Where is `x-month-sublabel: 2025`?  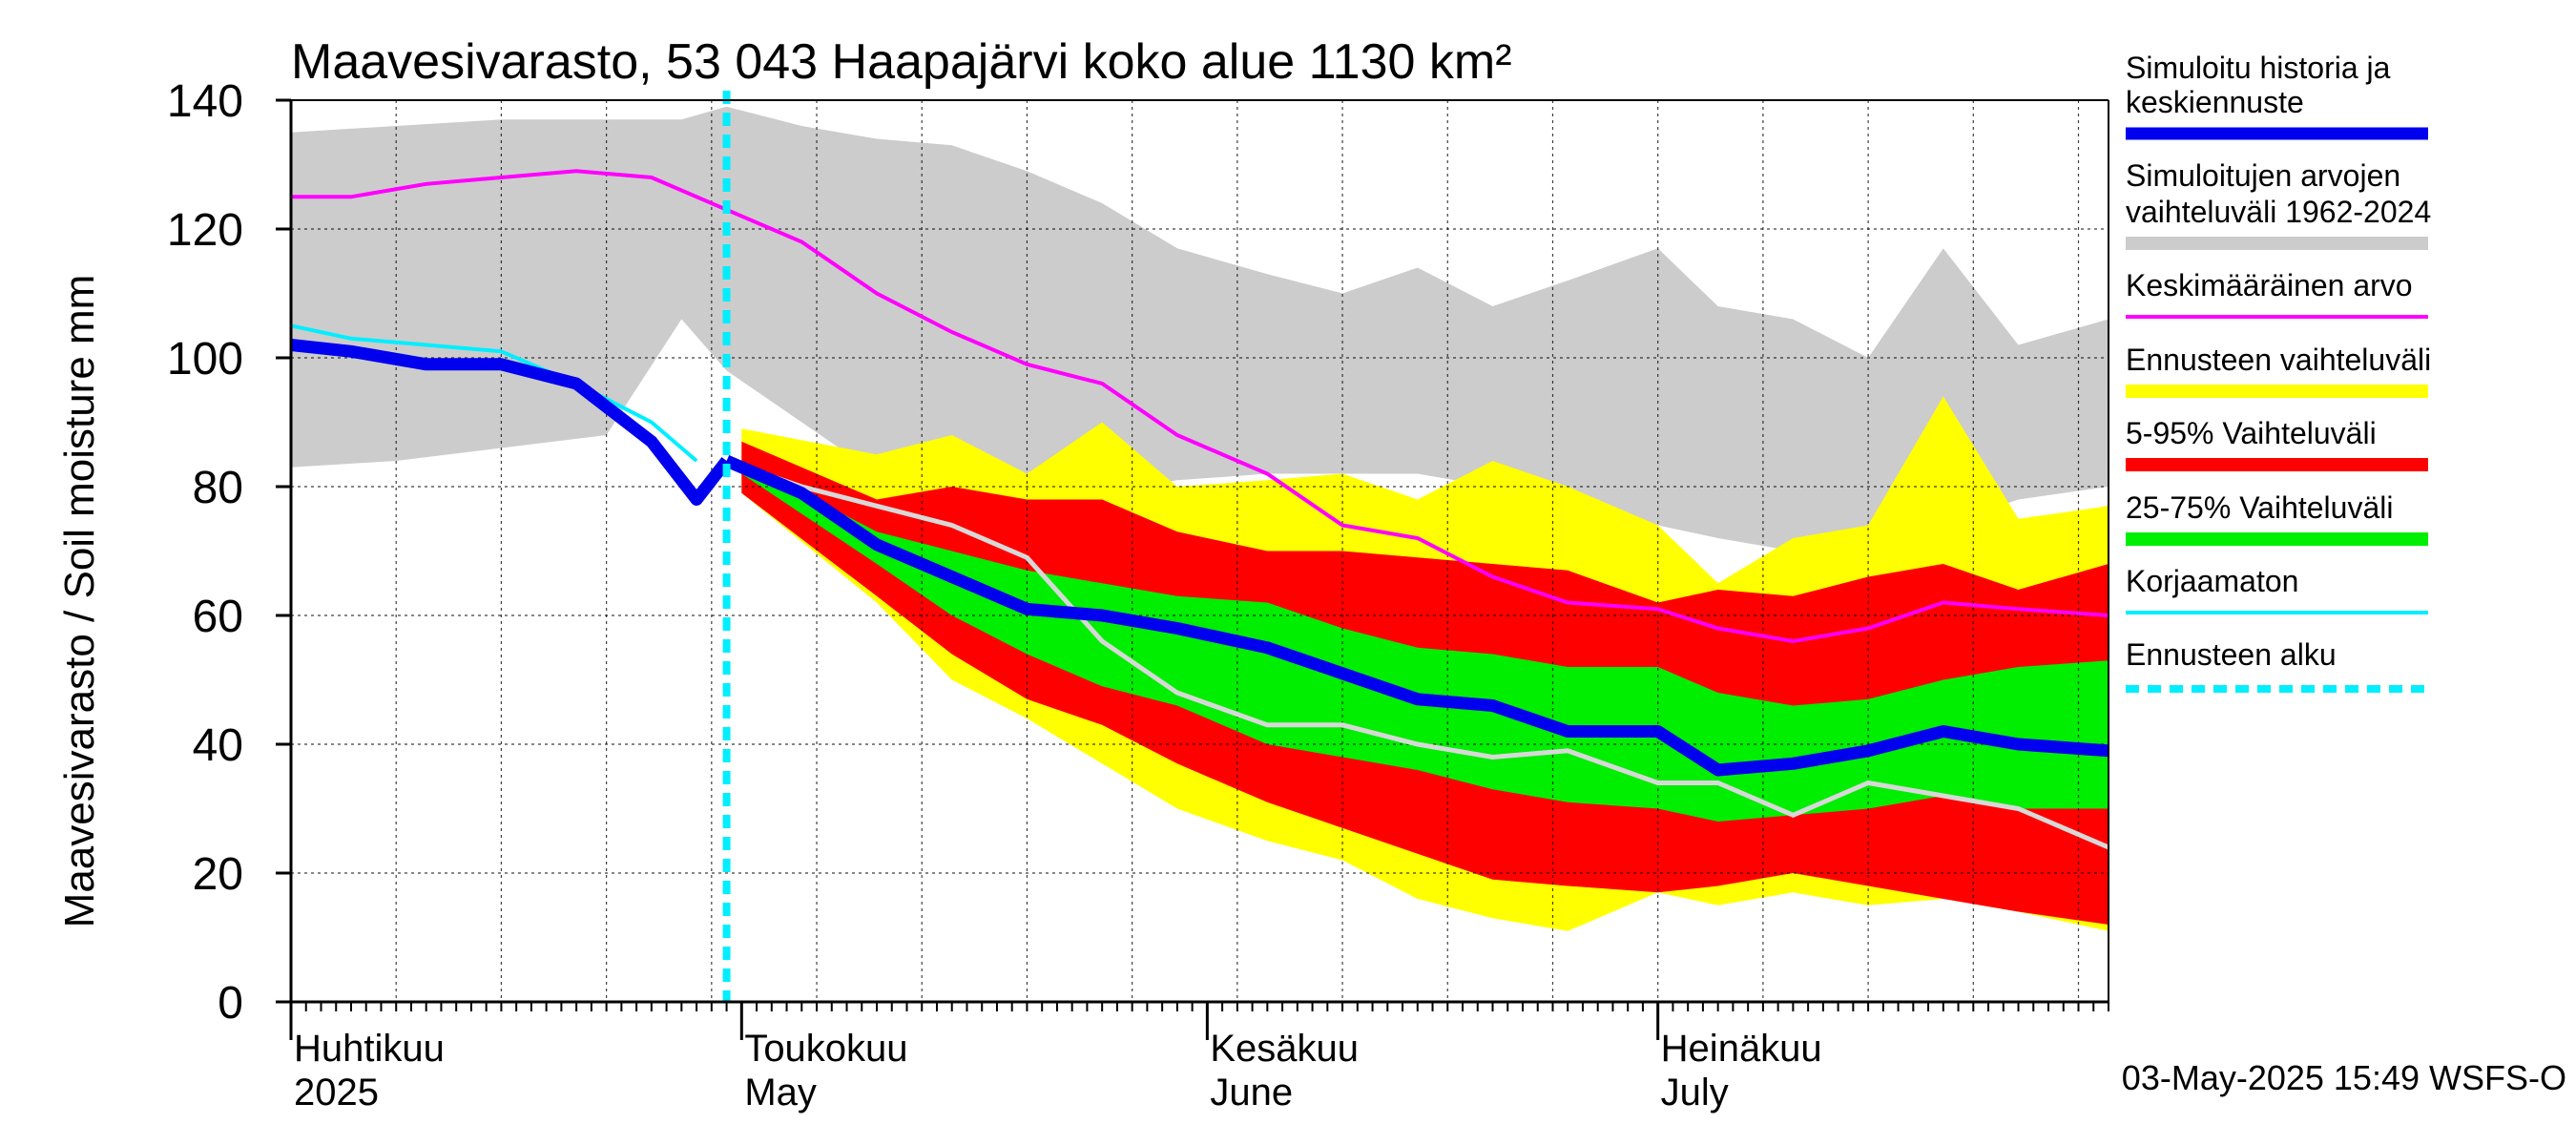 x-month-sublabel: 2025 is located at coordinates (336, 1093).